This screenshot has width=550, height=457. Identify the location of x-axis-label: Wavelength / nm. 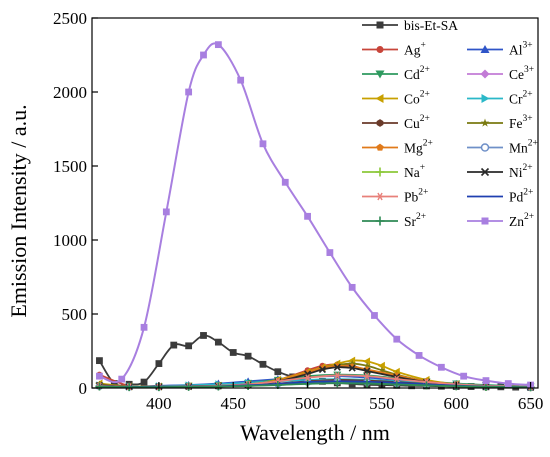
(315, 432).